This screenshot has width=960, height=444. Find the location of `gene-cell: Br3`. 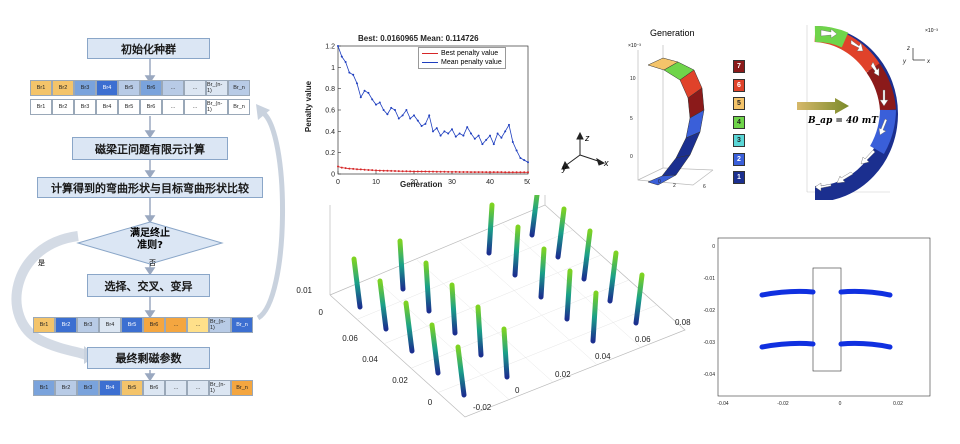

gene-cell: Br3 is located at coordinates (85, 107).